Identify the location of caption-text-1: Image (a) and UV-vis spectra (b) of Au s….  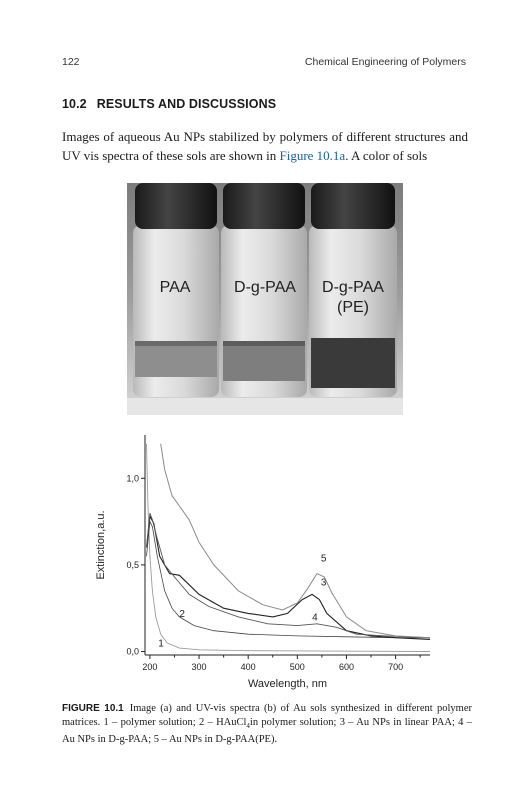
(267, 715).